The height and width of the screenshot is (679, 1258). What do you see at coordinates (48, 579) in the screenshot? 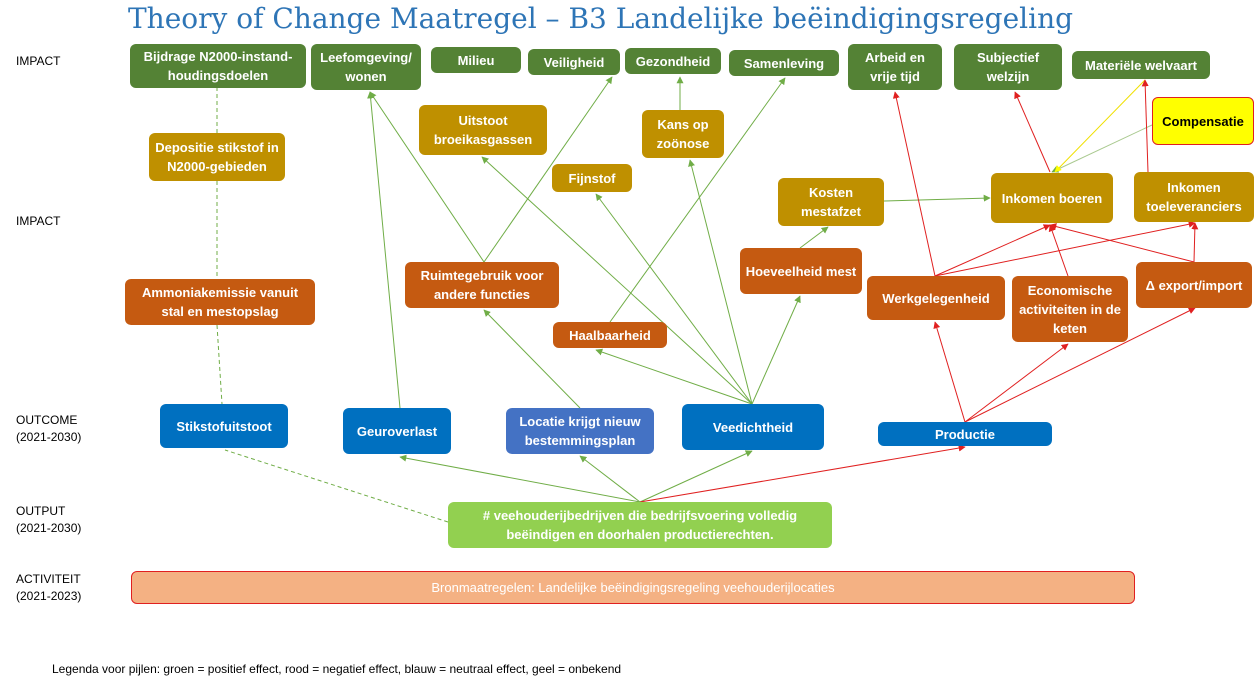
I see `row-label-line: ACTIVITEIT` at bounding box center [48, 579].